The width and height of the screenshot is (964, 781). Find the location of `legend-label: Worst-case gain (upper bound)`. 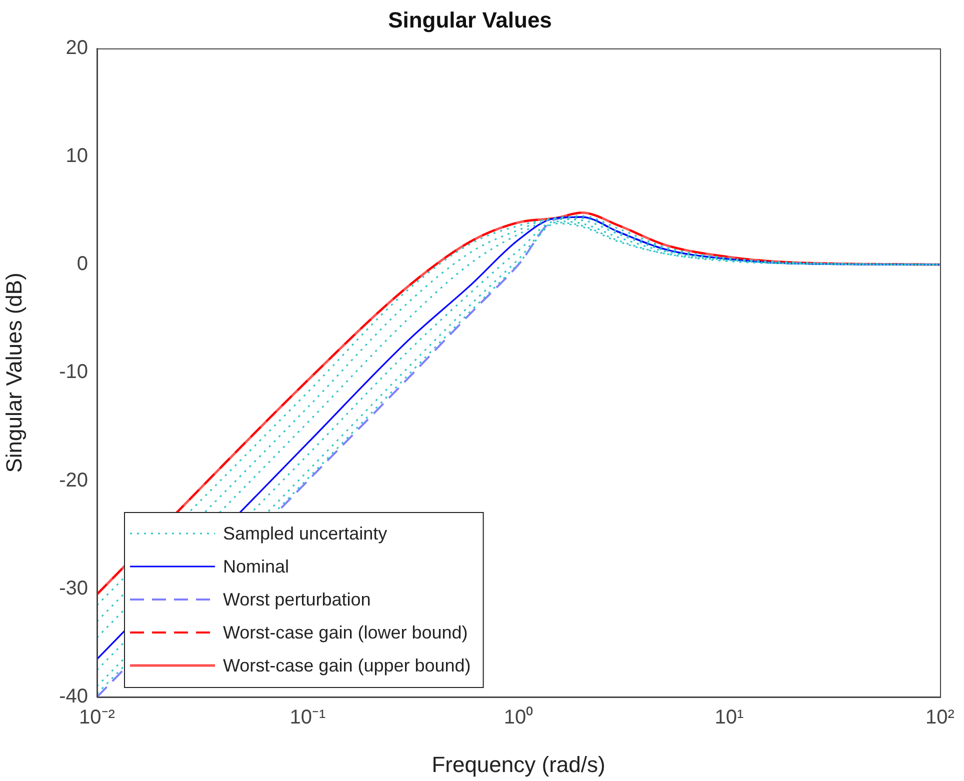

legend-label: Worst-case gain (upper bound) is located at coordinates (347, 665).